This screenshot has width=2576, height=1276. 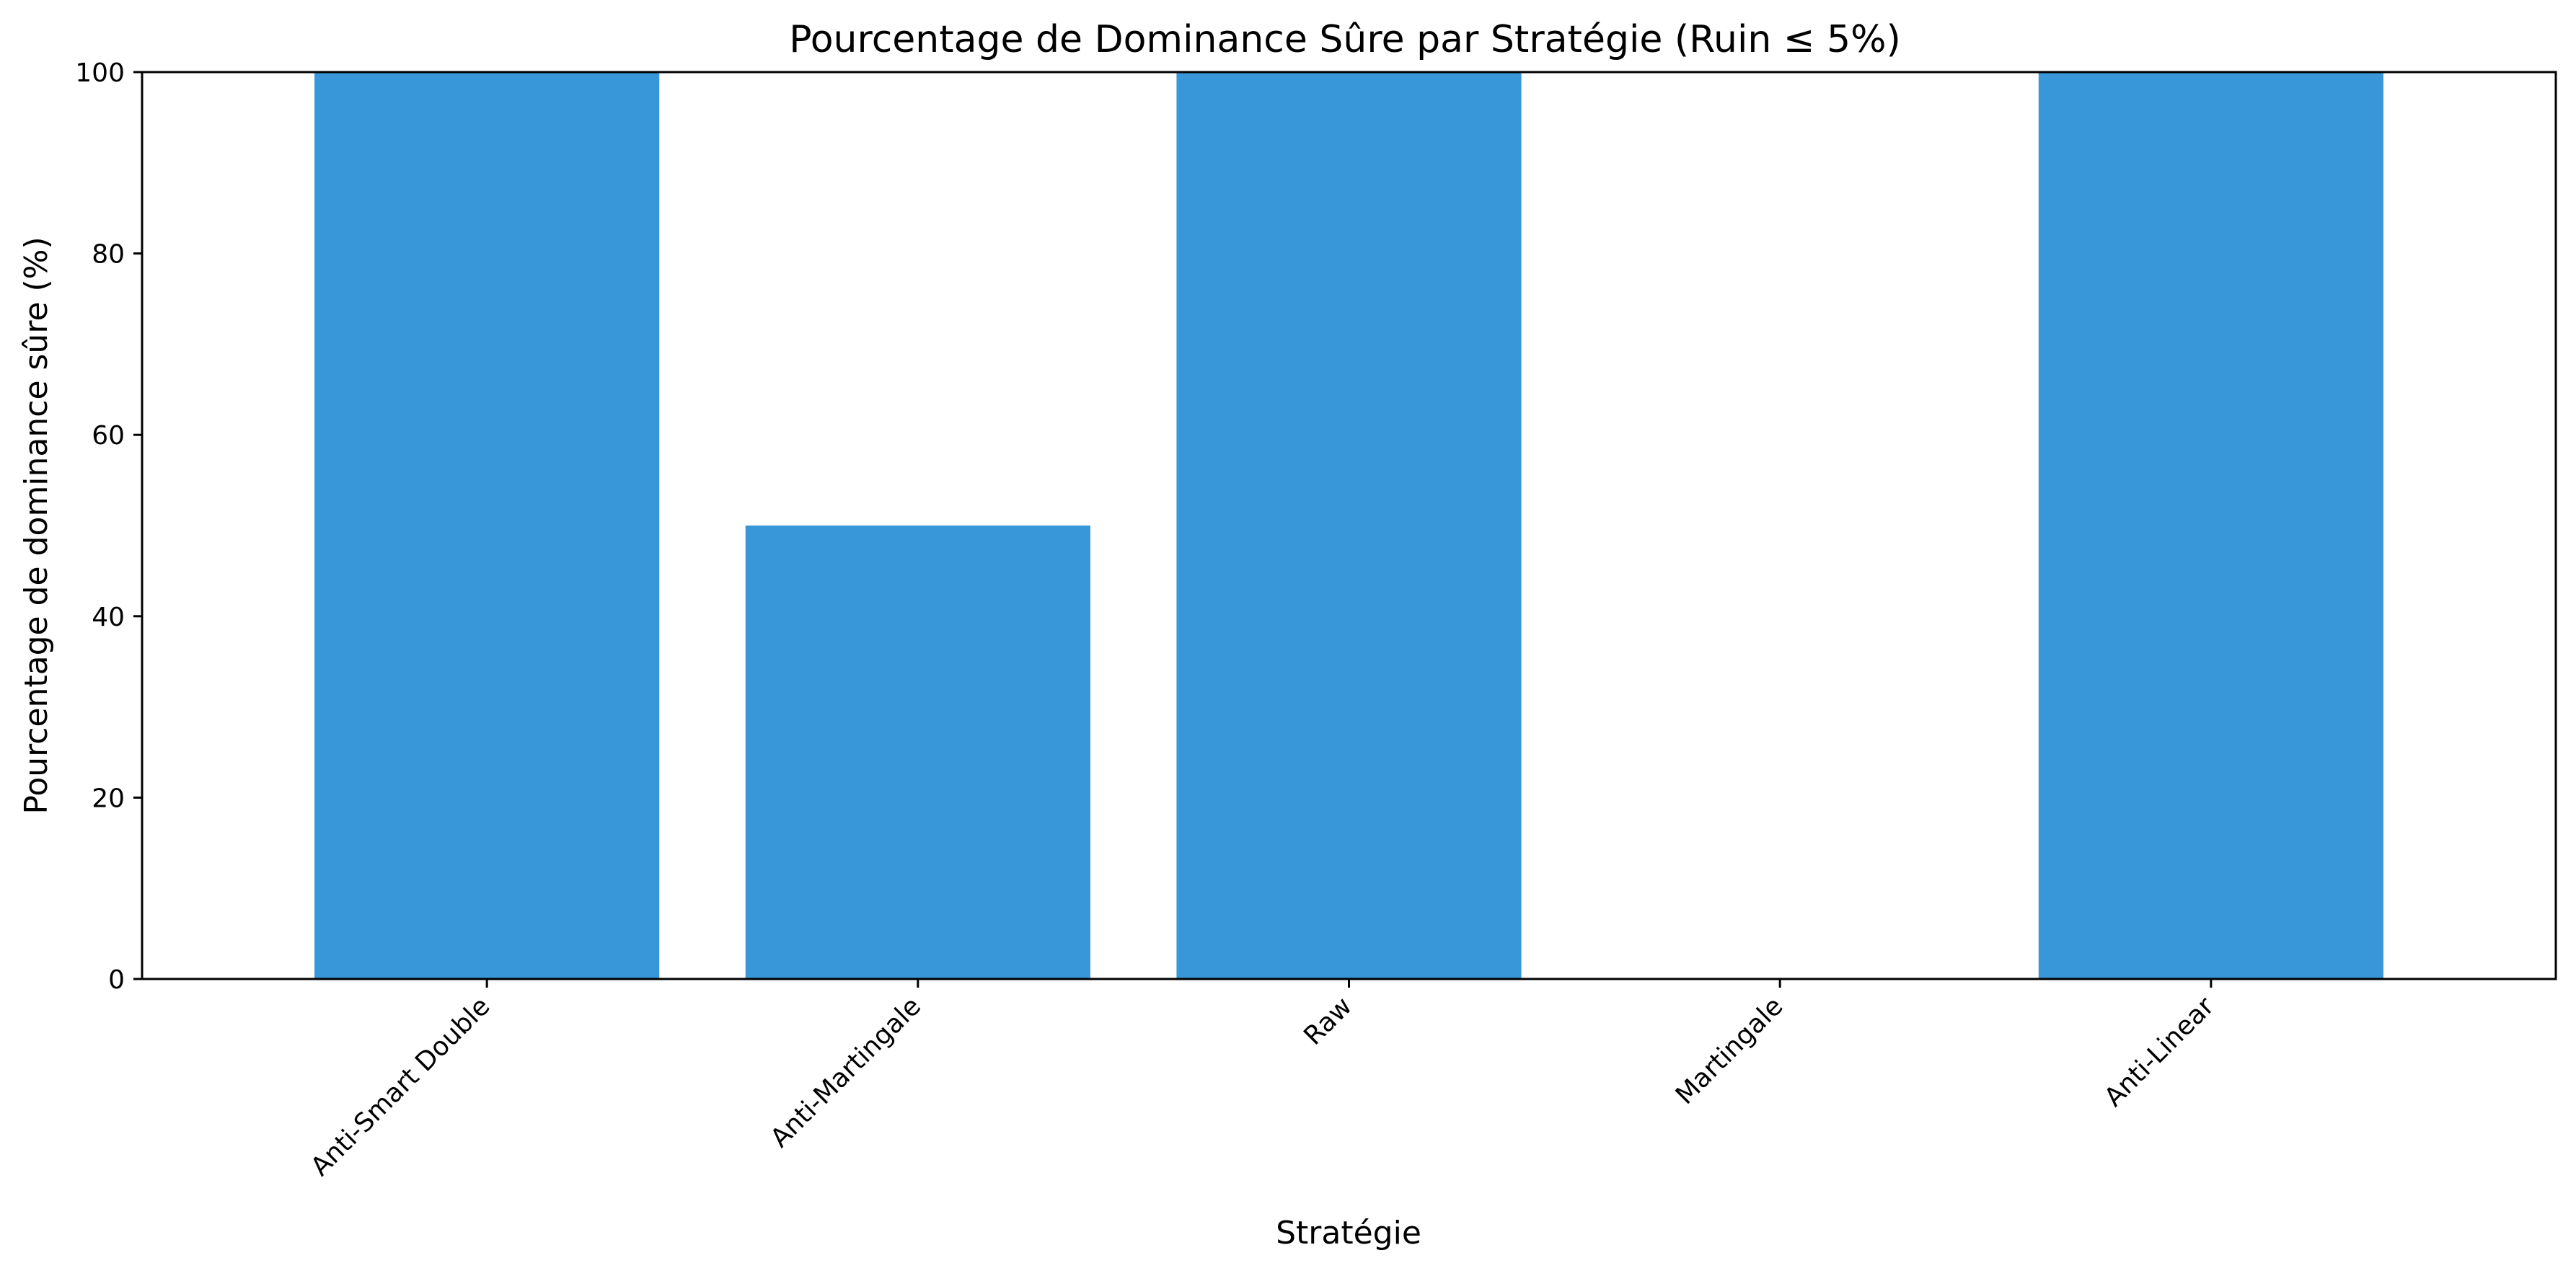 What do you see at coordinates (1729, 1050) in the screenshot?
I see `x-tick-label: Martingale` at bounding box center [1729, 1050].